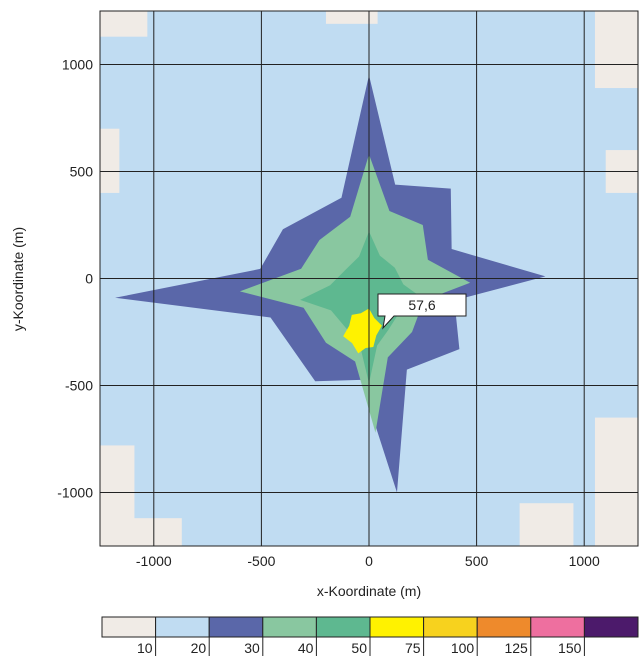 Image resolution: width=640 pixels, height=659 pixels. I want to click on legend-label: 100, so click(463, 648).